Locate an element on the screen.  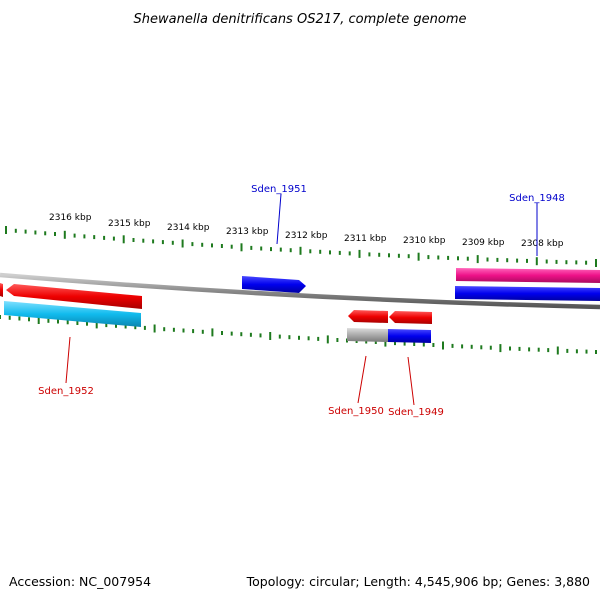
gene-arrow-sden-1949 is located at coordinates (410, 317).